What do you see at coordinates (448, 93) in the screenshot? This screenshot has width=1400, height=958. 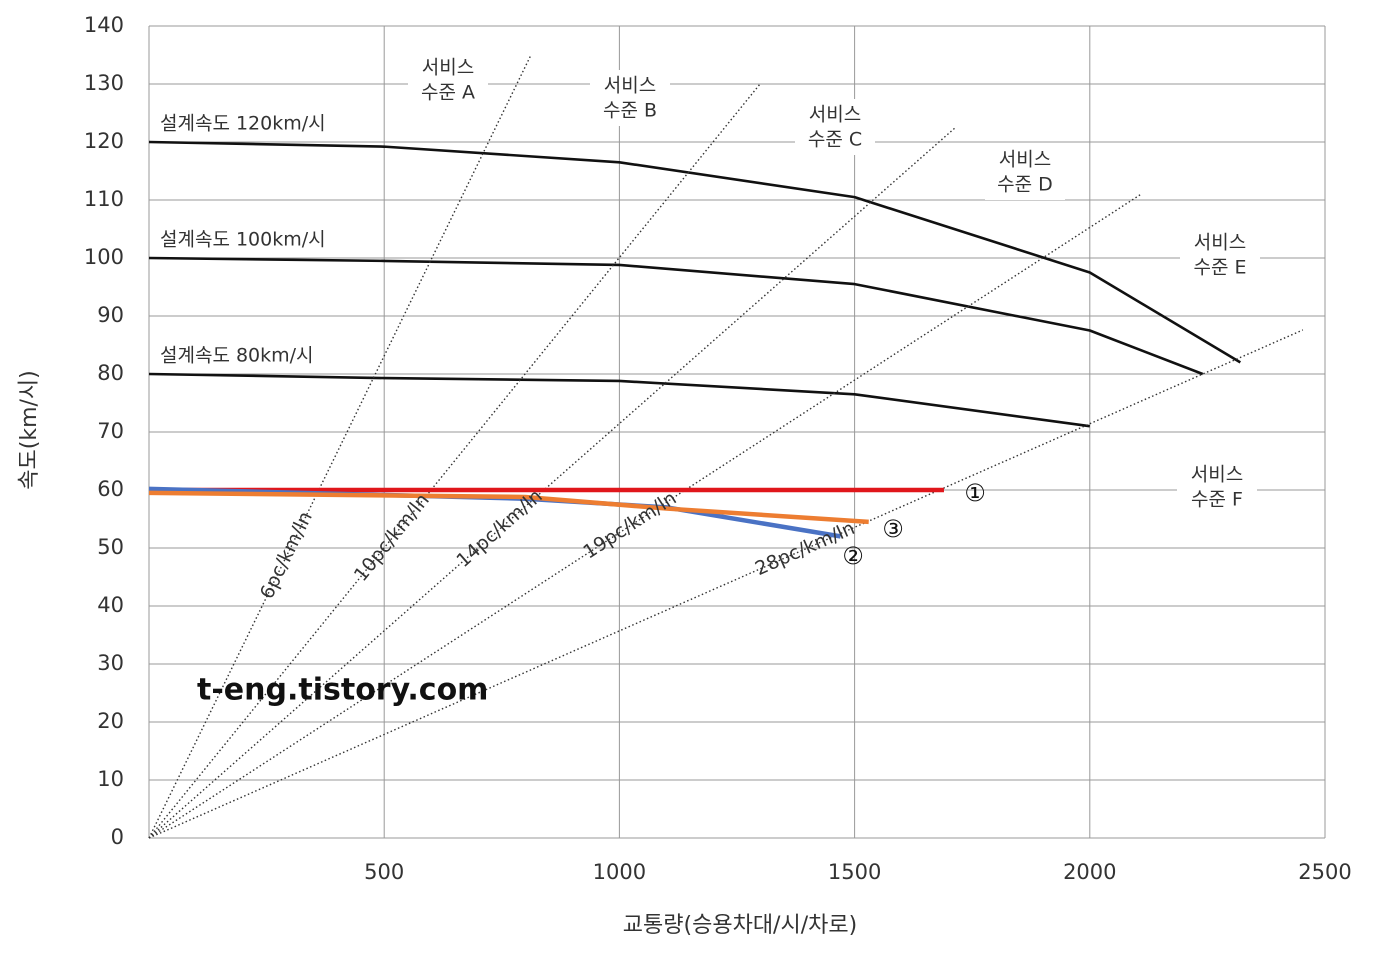 I see `los-label: 수준 A` at bounding box center [448, 93].